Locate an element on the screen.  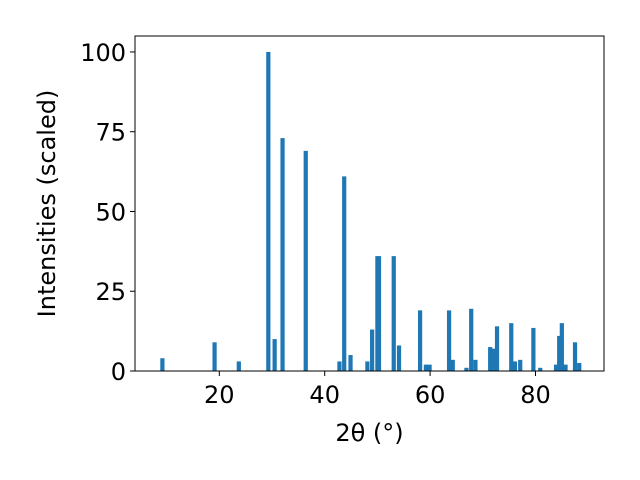
x-tick-label: 80 is located at coordinates (535, 395).